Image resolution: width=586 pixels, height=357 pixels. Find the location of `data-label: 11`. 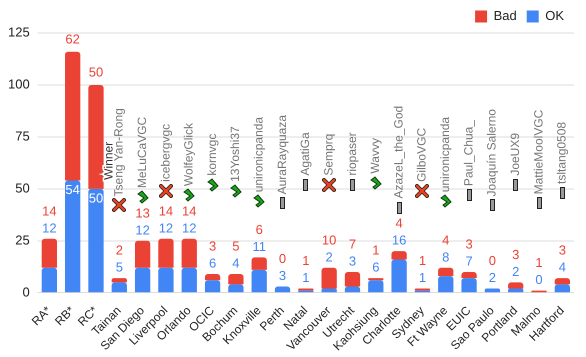

data-label: 11 is located at coordinates (259, 246).